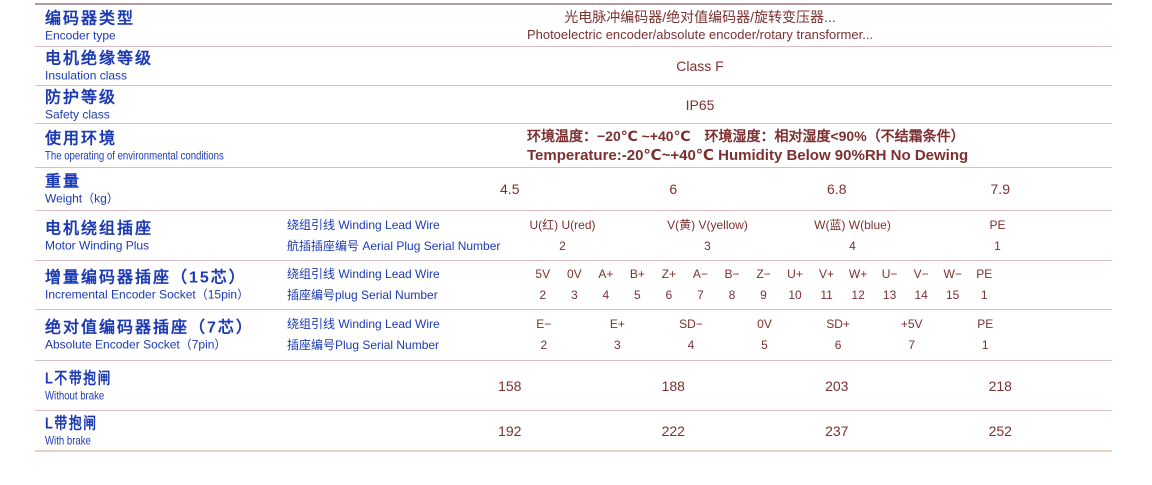 The height and width of the screenshot is (485, 1152). I want to click on row-label: 防护等级 Safety class, so click(81, 104).